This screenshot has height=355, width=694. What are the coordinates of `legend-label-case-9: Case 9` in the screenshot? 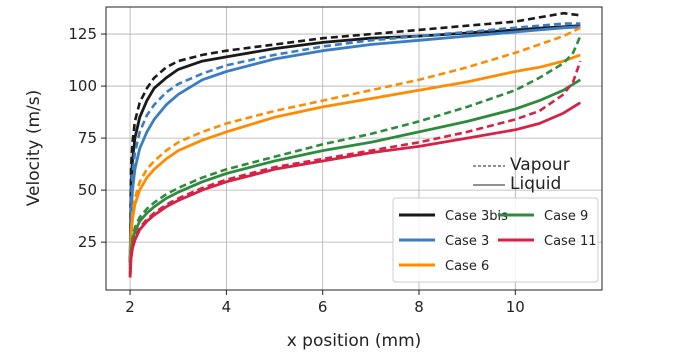 It's located at (566, 216).